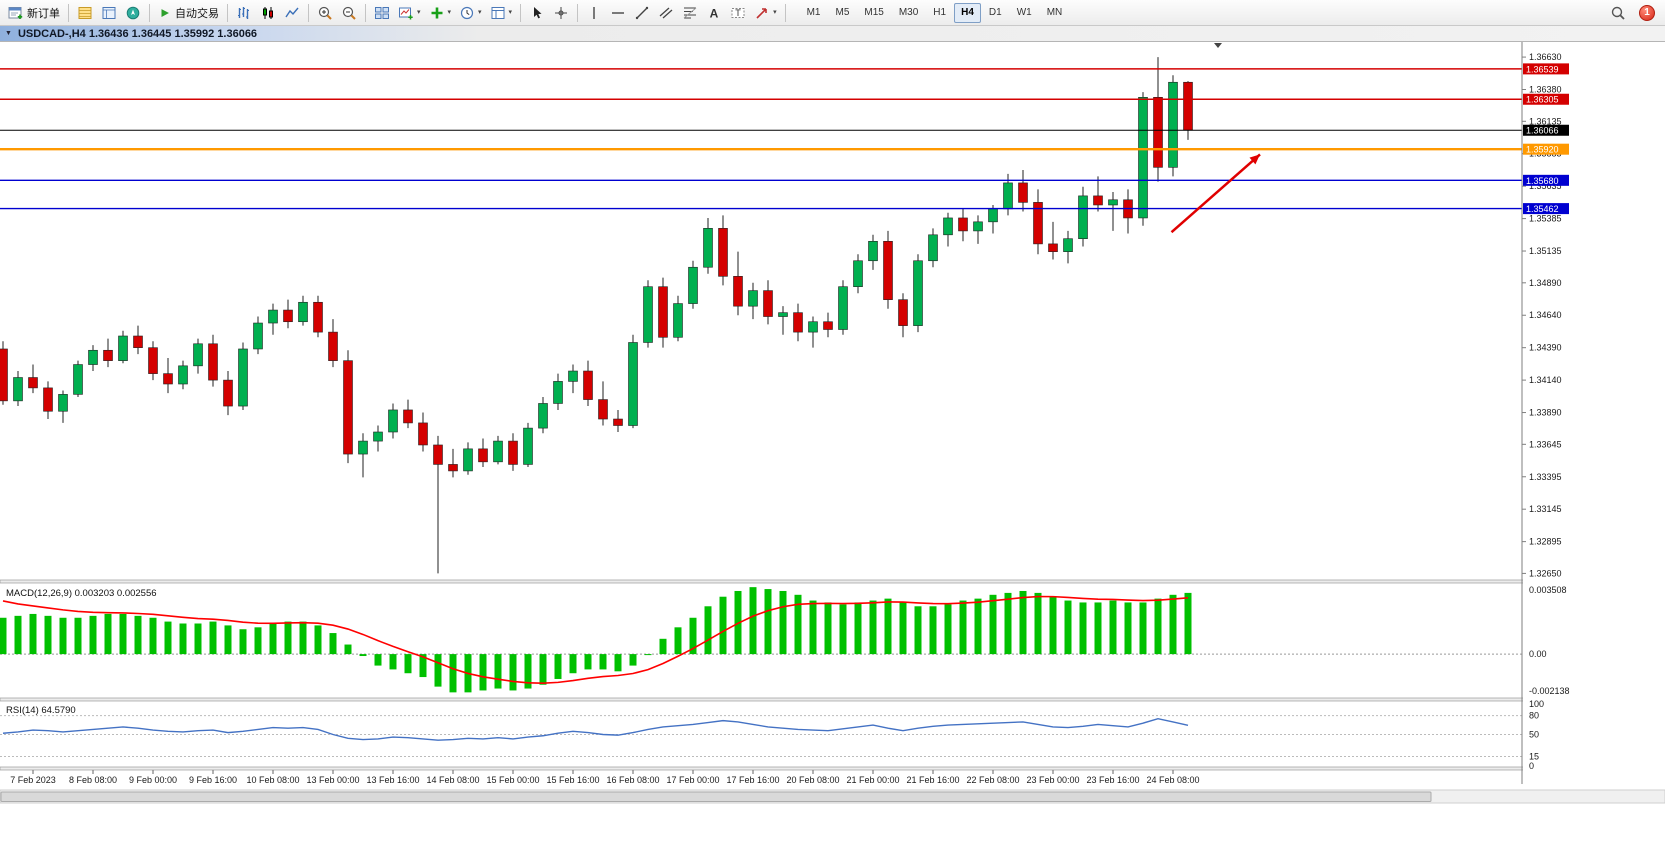 Image resolution: width=1665 pixels, height=841 pixels. What do you see at coordinates (814, 13) in the screenshot?
I see `timeframe-button-m1: M1` at bounding box center [814, 13].